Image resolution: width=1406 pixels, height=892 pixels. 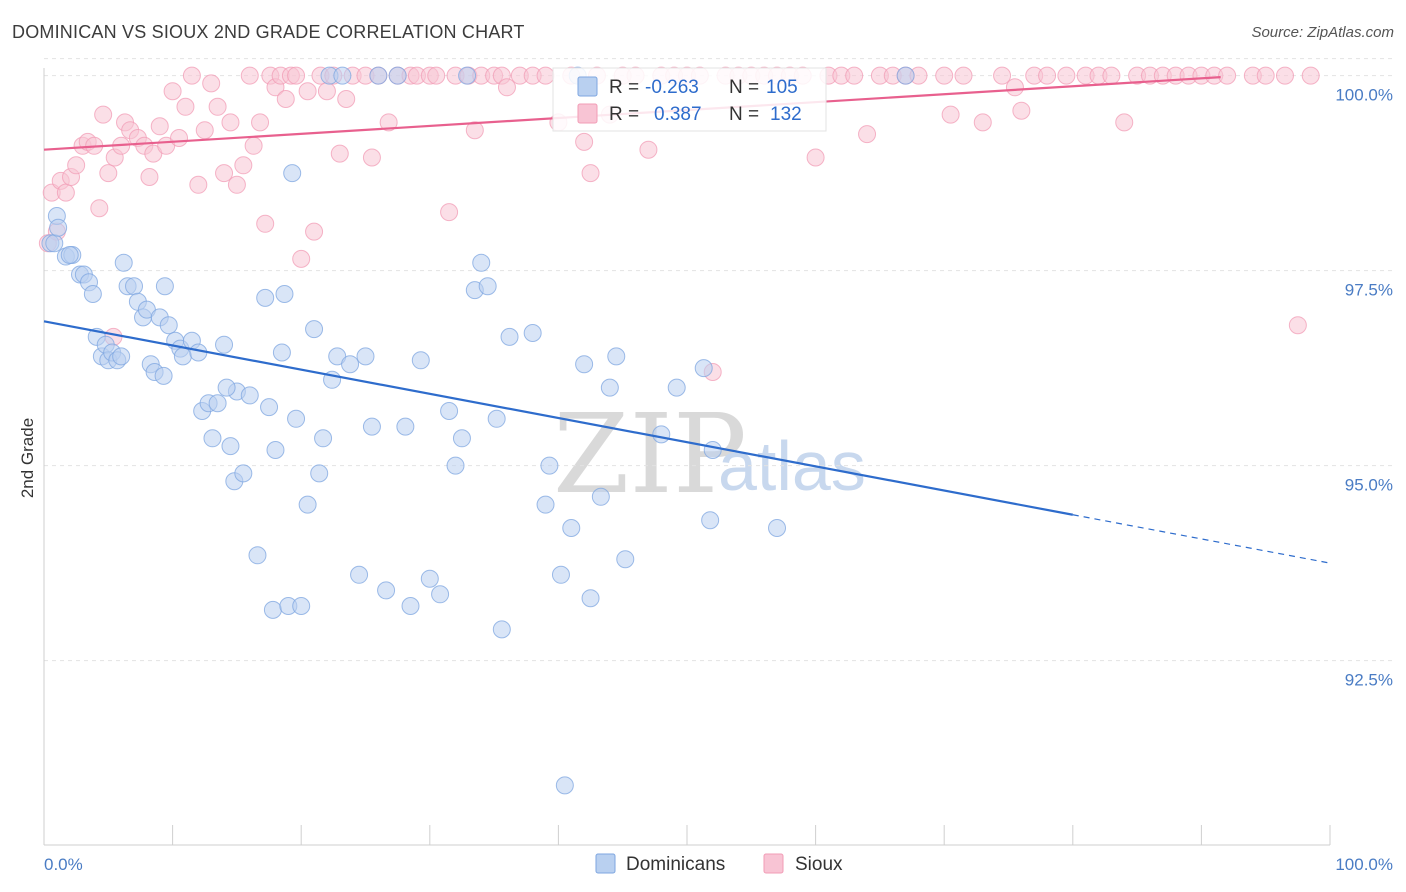 I want to click on y-axis-label: 2nd Grade, so click(x=27, y=458).